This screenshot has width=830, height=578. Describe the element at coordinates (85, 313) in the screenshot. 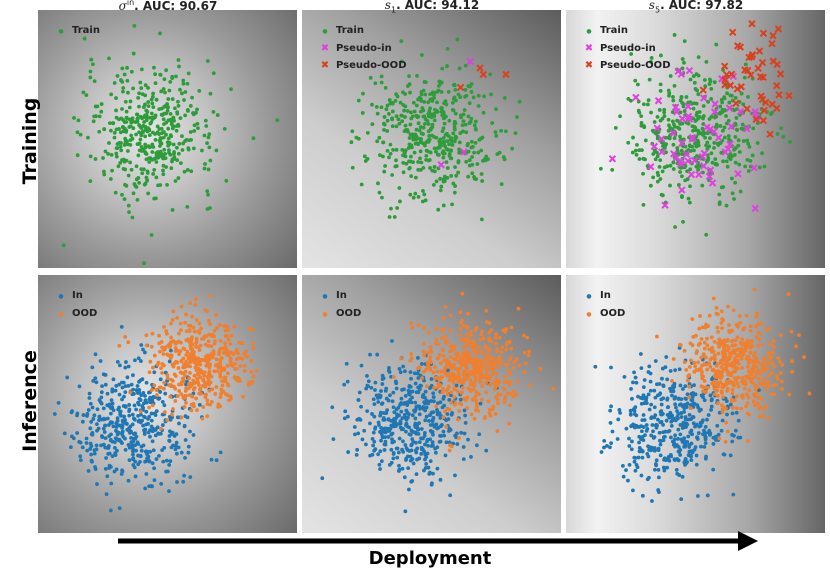

I see `legend-label: OOD` at that location.